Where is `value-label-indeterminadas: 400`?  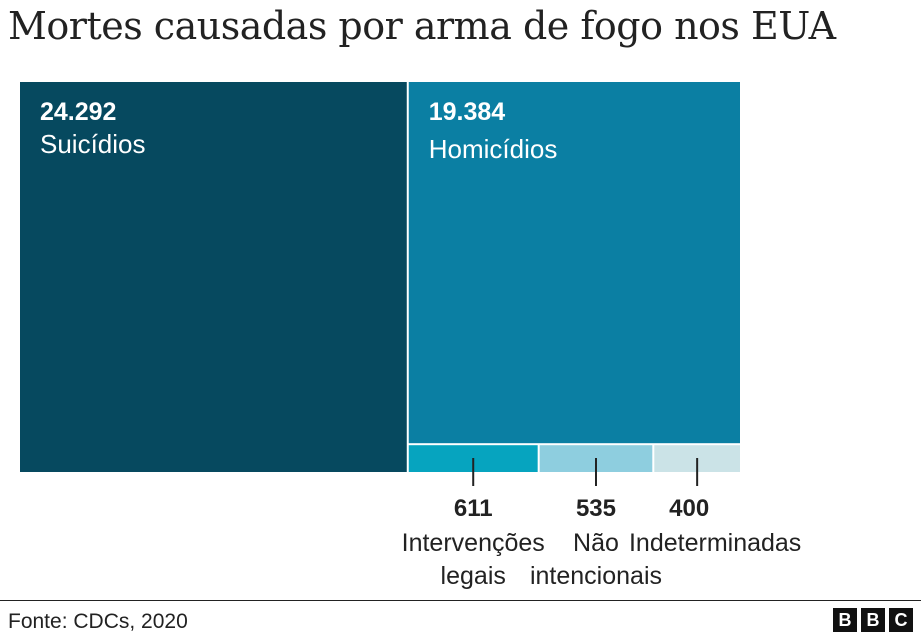 value-label-indeterminadas: 400 is located at coordinates (689, 508).